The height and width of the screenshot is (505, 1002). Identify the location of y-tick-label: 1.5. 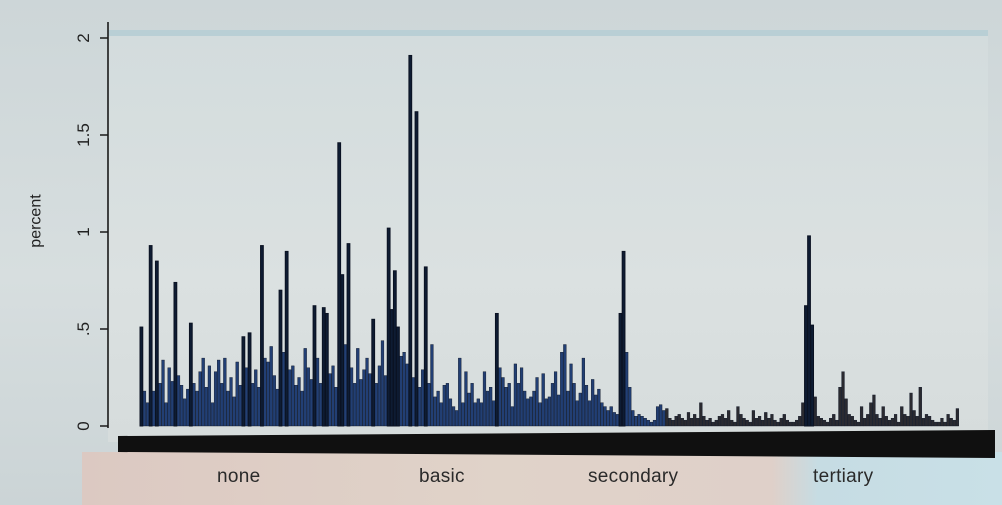
(83, 135).